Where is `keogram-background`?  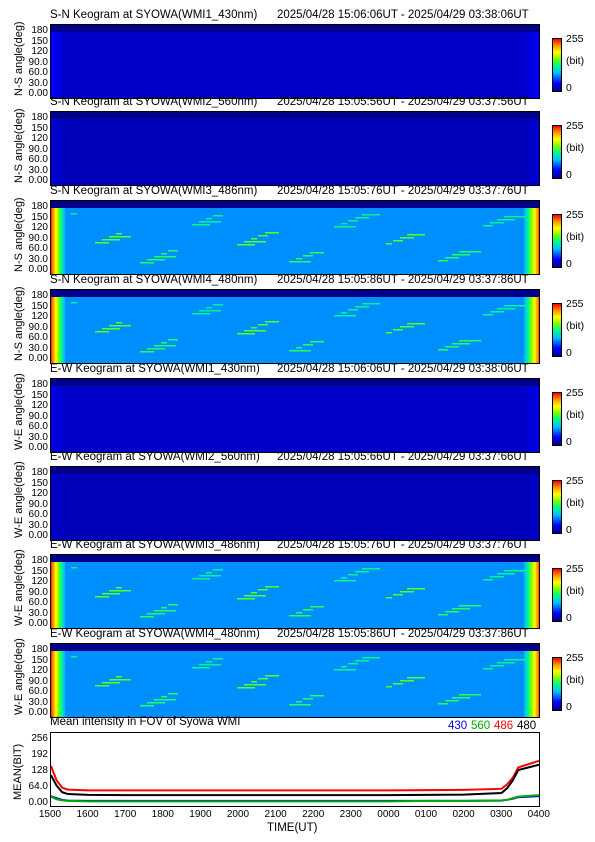 keogram-background is located at coordinates (295, 61).